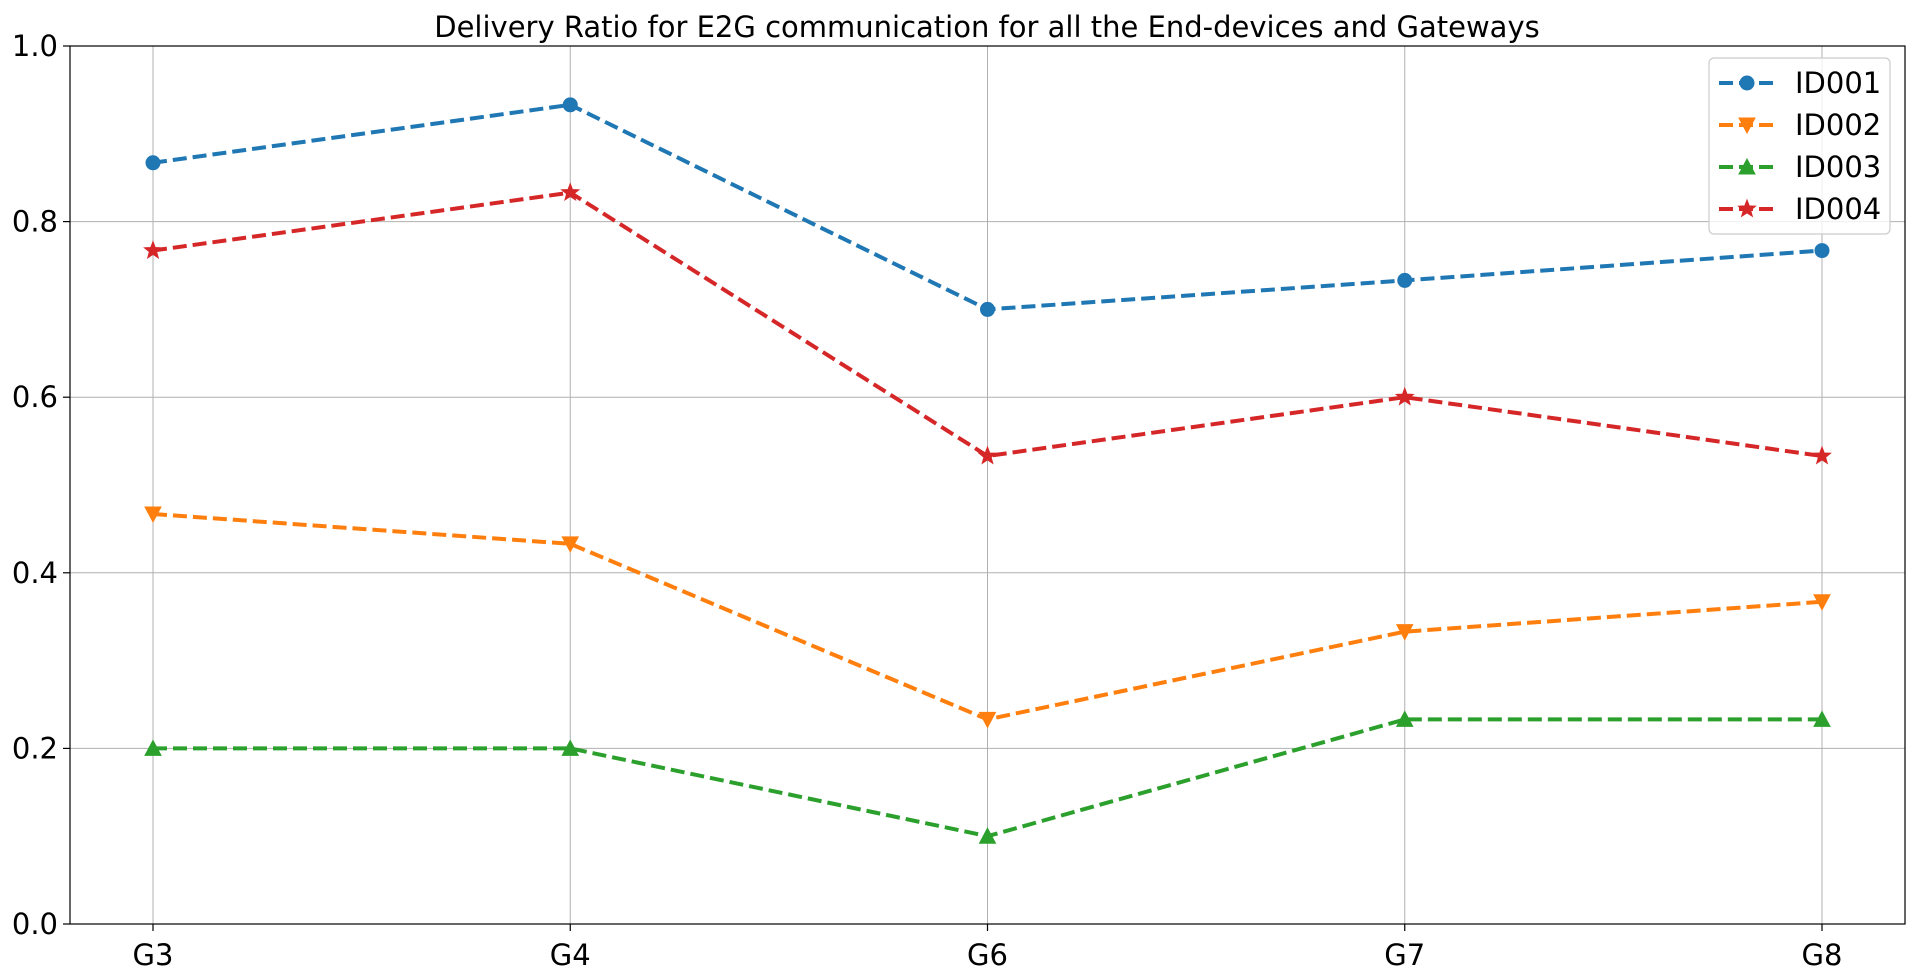 This screenshot has width=1920, height=977. What do you see at coordinates (35, 748) in the screenshot?
I see `y-tick-label: 0.2` at bounding box center [35, 748].